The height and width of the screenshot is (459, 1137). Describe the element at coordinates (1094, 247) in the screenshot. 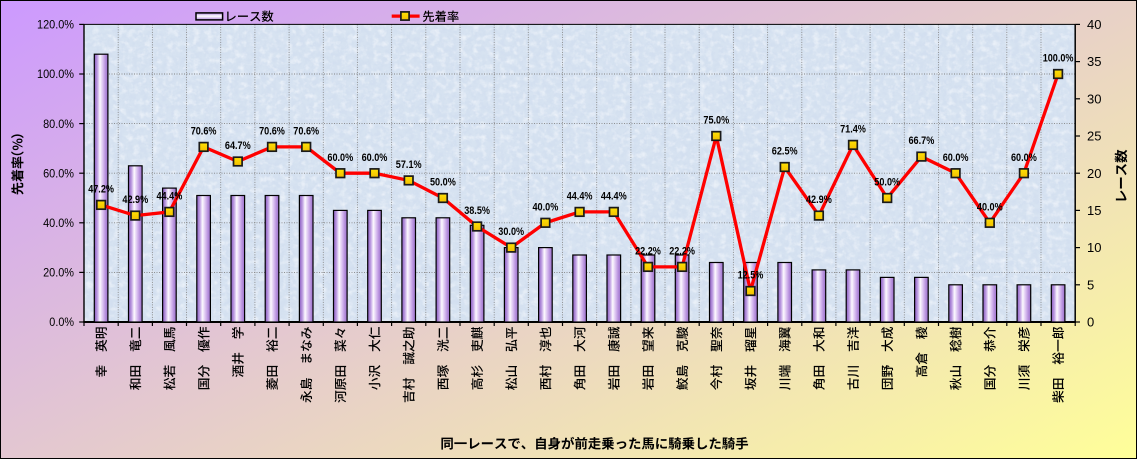

I see `svg-text: 10` at that location.